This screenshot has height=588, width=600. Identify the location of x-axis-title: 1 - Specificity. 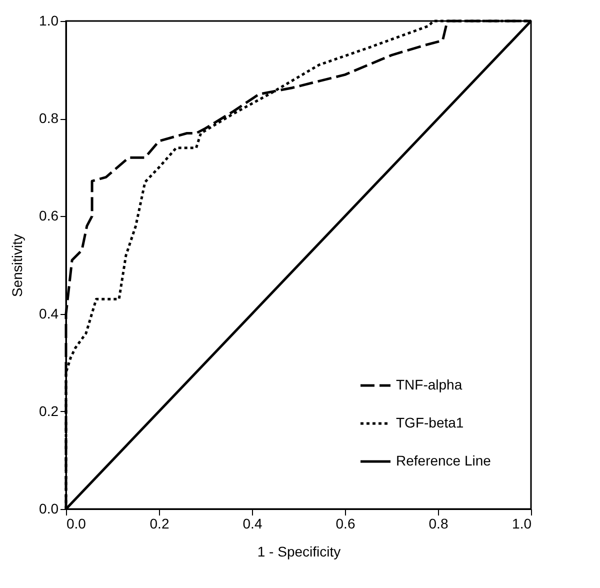
(299, 552).